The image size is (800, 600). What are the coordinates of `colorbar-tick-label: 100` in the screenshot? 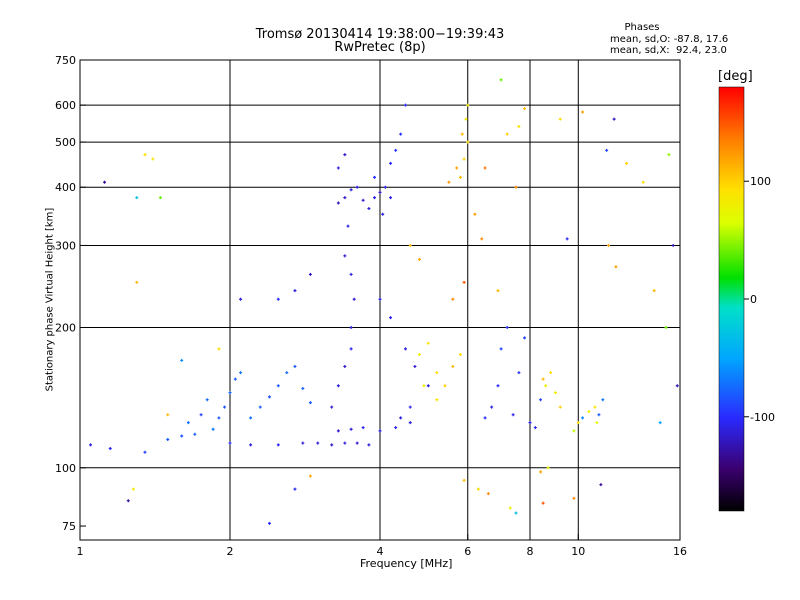 It's located at (760, 181).